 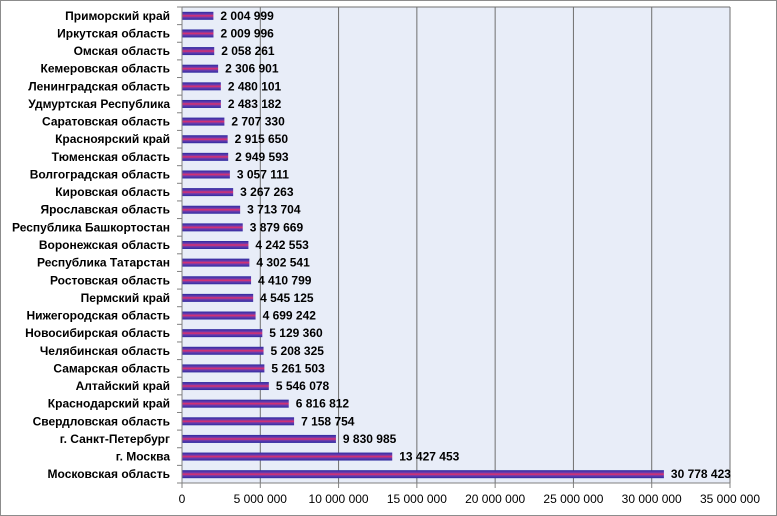 What do you see at coordinates (417, 499) in the screenshot?
I see `x-tick-label: 15 000 000` at bounding box center [417, 499].